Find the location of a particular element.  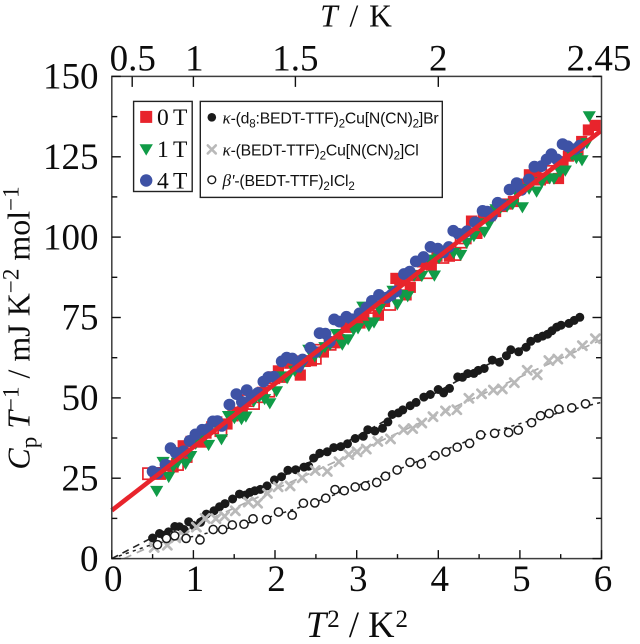

svg-text: 100 is located at coordinates (71, 237).